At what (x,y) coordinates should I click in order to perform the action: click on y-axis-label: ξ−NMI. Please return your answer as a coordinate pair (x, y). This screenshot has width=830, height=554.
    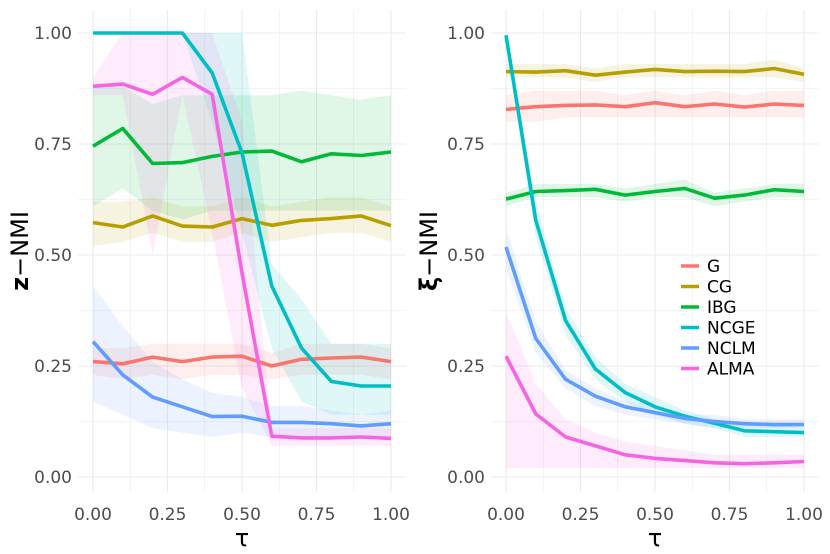
    Looking at the image, I should click on (429, 251).